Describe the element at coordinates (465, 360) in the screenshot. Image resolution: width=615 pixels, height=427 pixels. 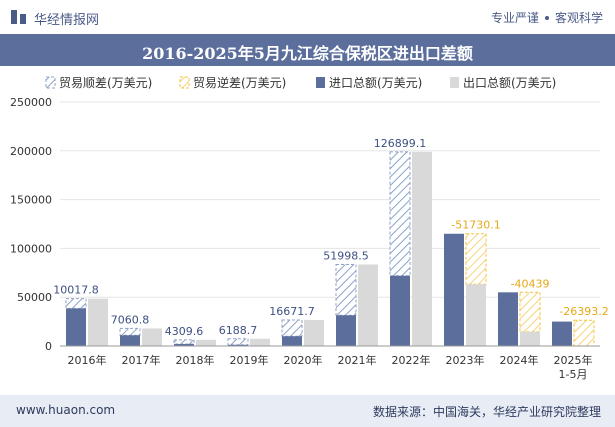
I see `x-tick-label: 2023年` at that location.